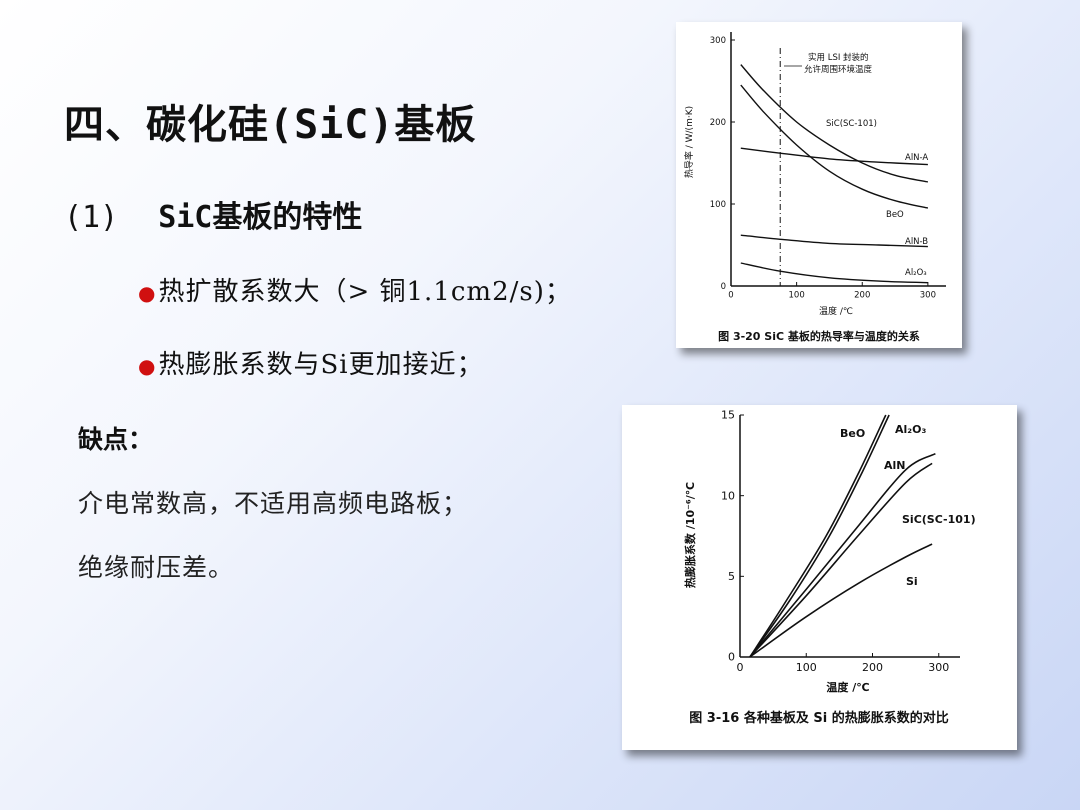  I want to click on label-aln-b: AlN-B, so click(916, 242).